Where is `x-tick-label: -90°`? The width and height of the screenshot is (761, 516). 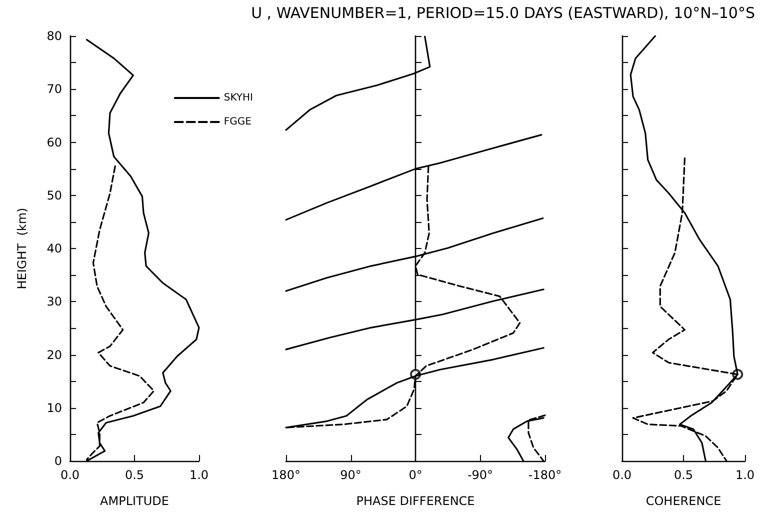 x-tick-label: -90° is located at coordinates (480, 475).